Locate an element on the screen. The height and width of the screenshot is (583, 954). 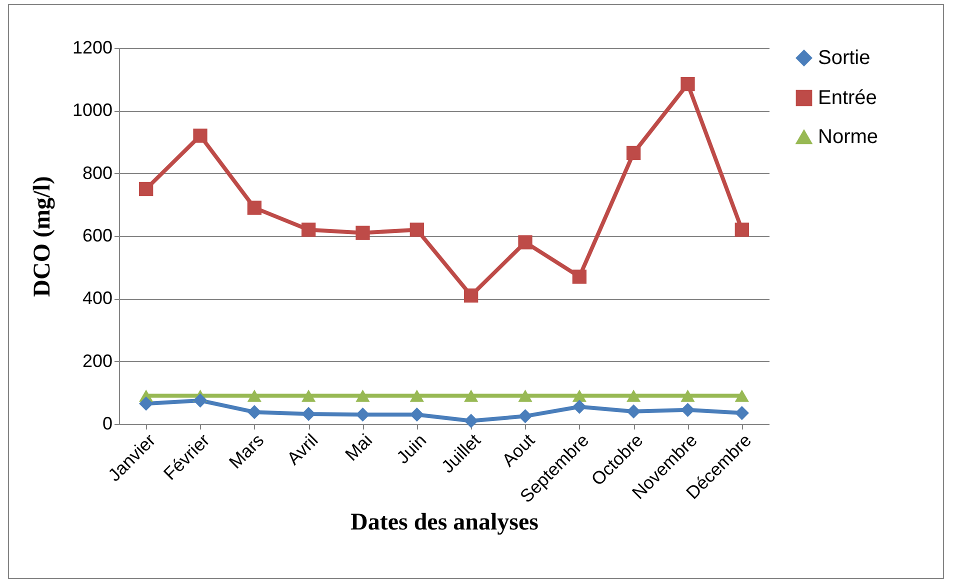
legend-label: Entrée is located at coordinates (847, 98).